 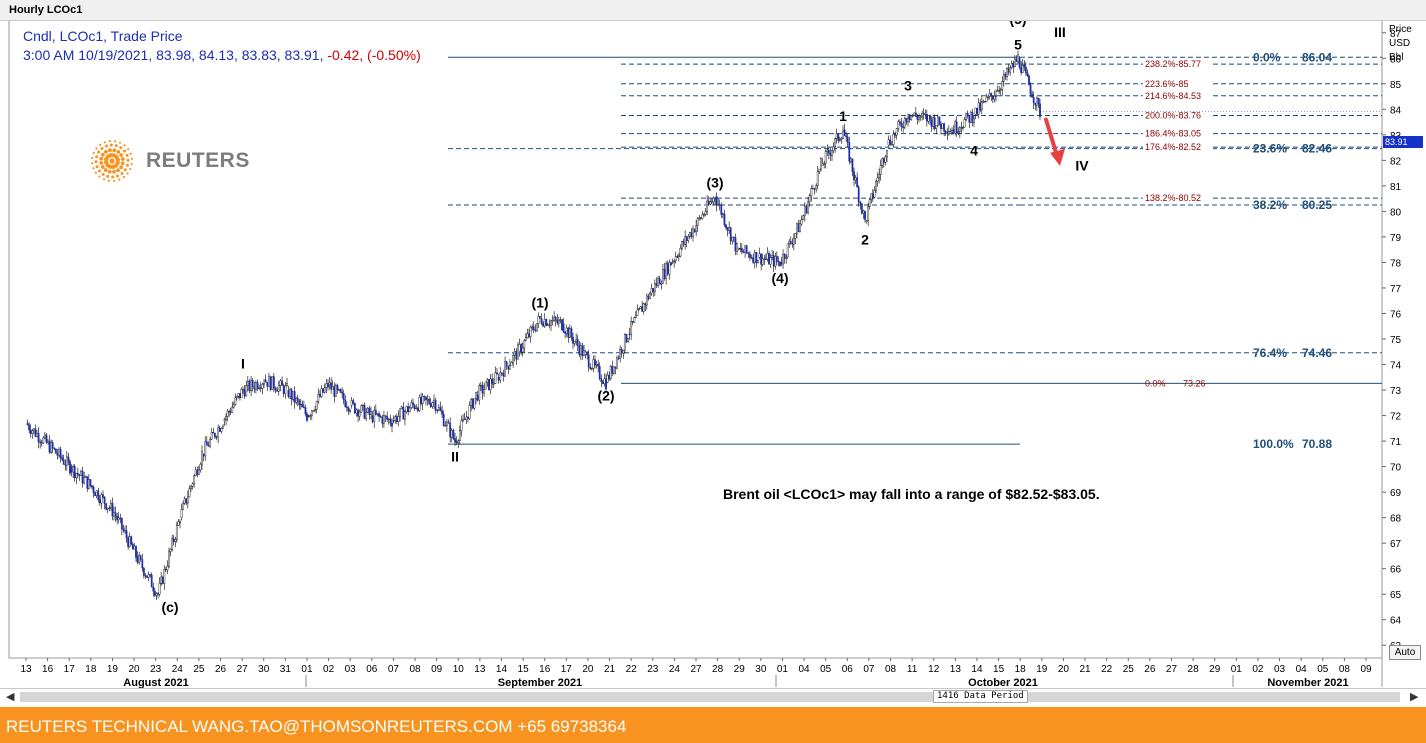 What do you see at coordinates (459, 669) in the screenshot?
I see `x-tick-label: 10` at bounding box center [459, 669].